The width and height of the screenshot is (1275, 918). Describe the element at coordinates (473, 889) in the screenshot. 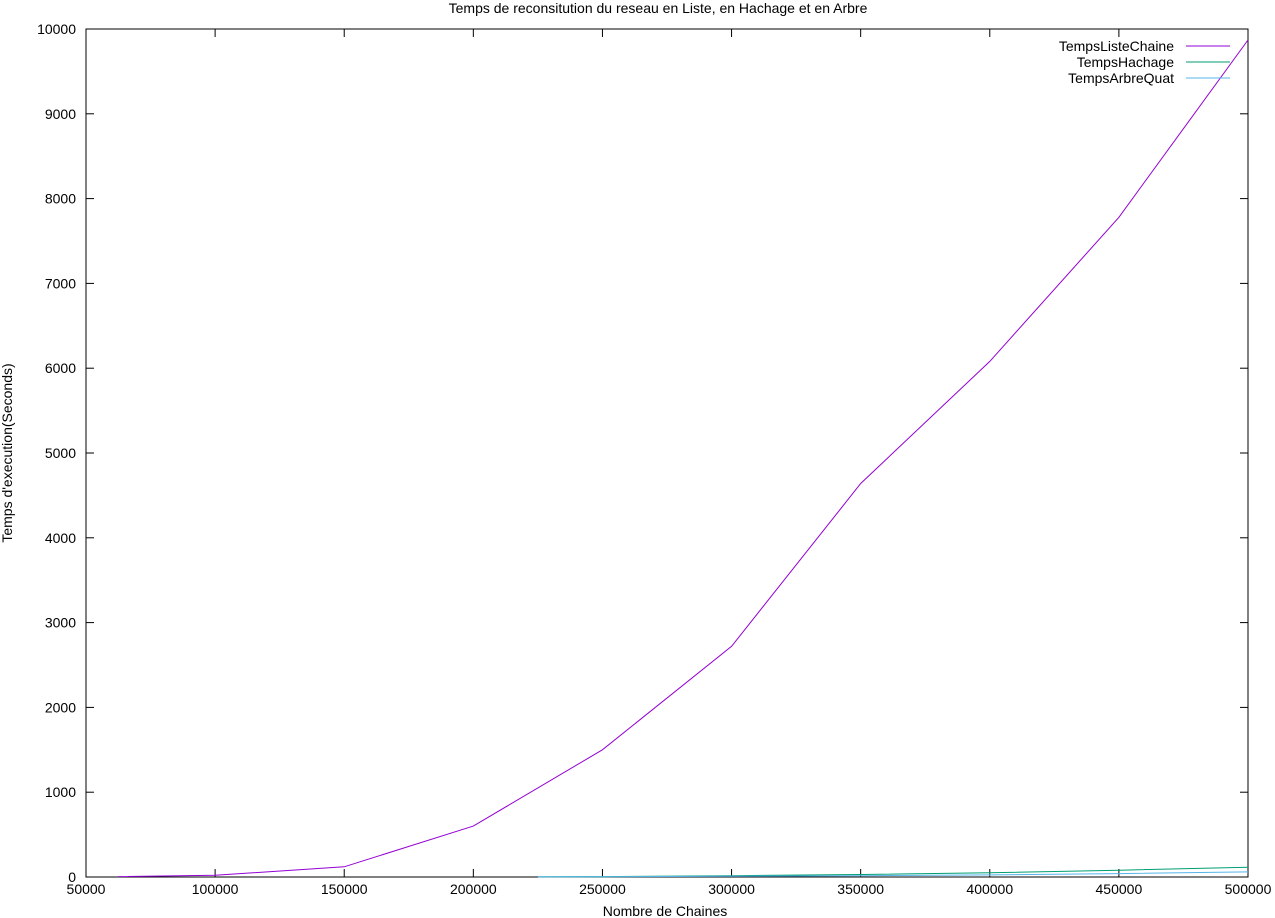

I see `x-tick-label: 200000` at that location.